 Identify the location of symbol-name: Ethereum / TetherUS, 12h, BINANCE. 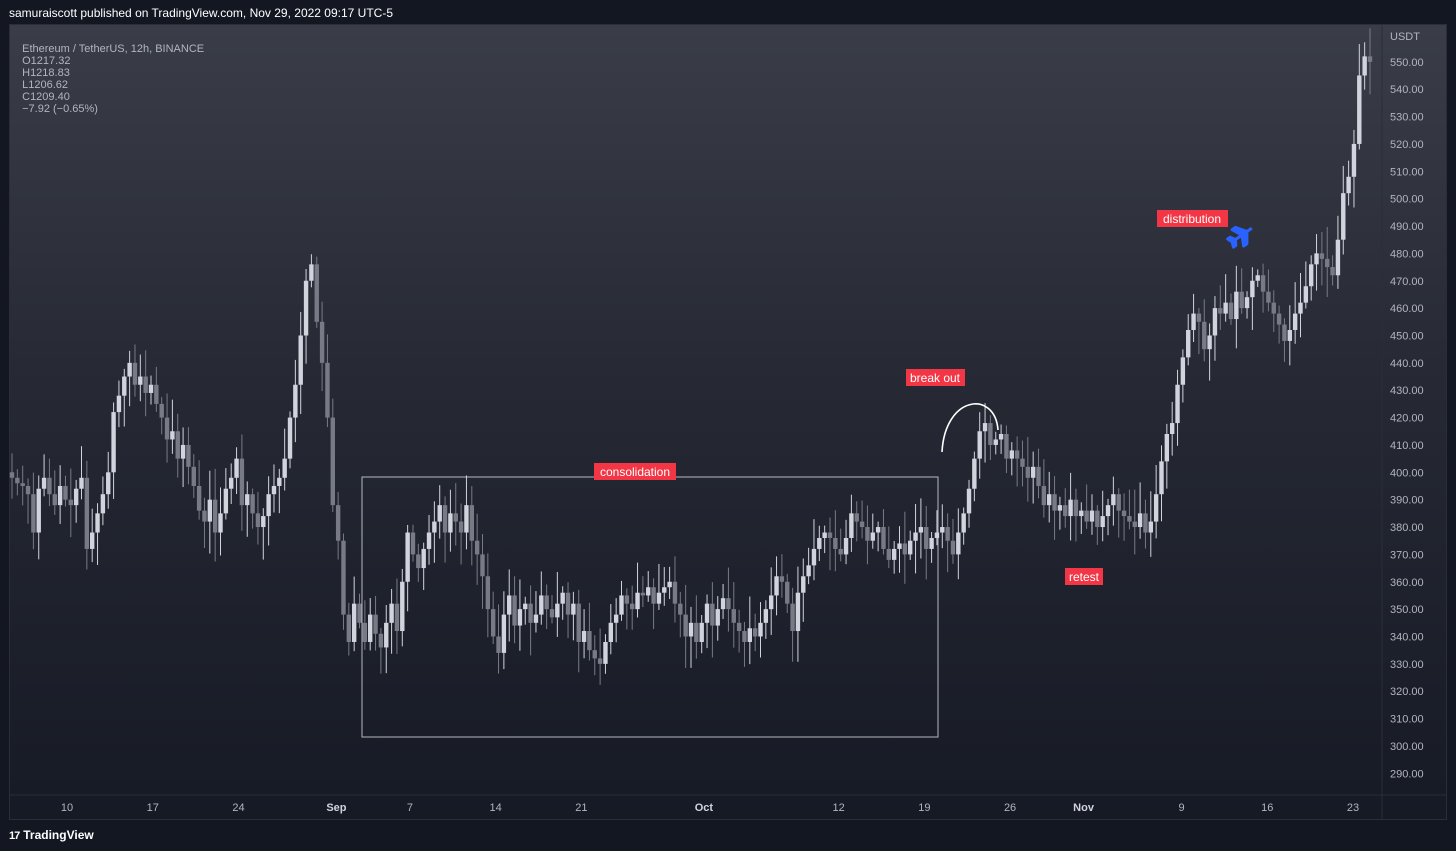
(113, 49).